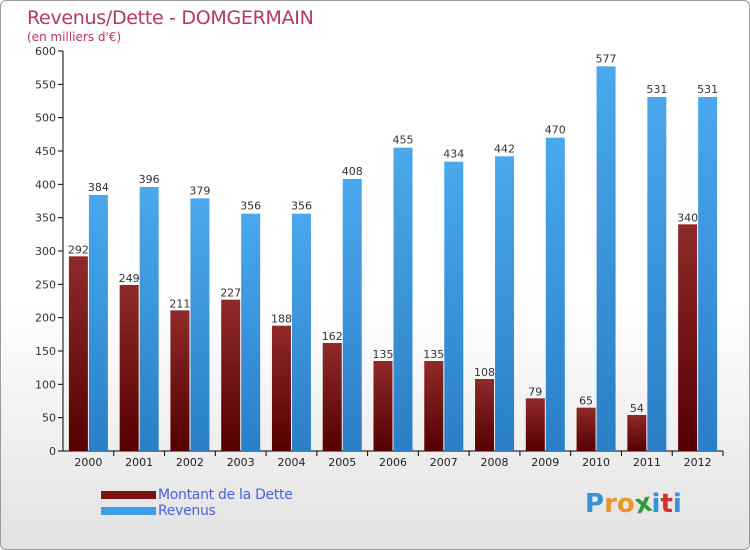 The height and width of the screenshot is (550, 750). I want to click on y-tick-label: 50, so click(49, 418).